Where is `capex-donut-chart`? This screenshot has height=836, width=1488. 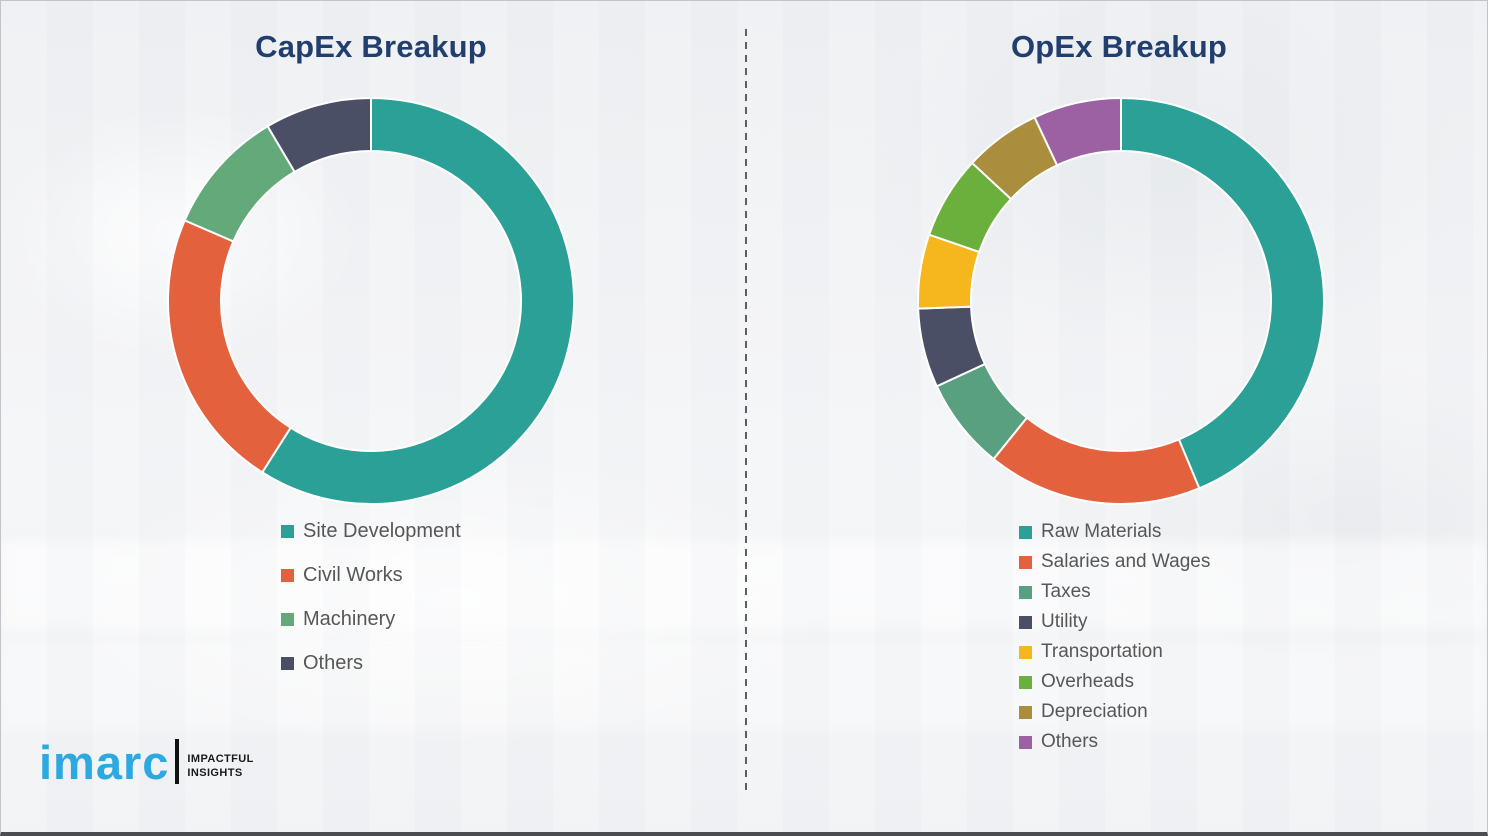
capex-donut-chart is located at coordinates (371, 300).